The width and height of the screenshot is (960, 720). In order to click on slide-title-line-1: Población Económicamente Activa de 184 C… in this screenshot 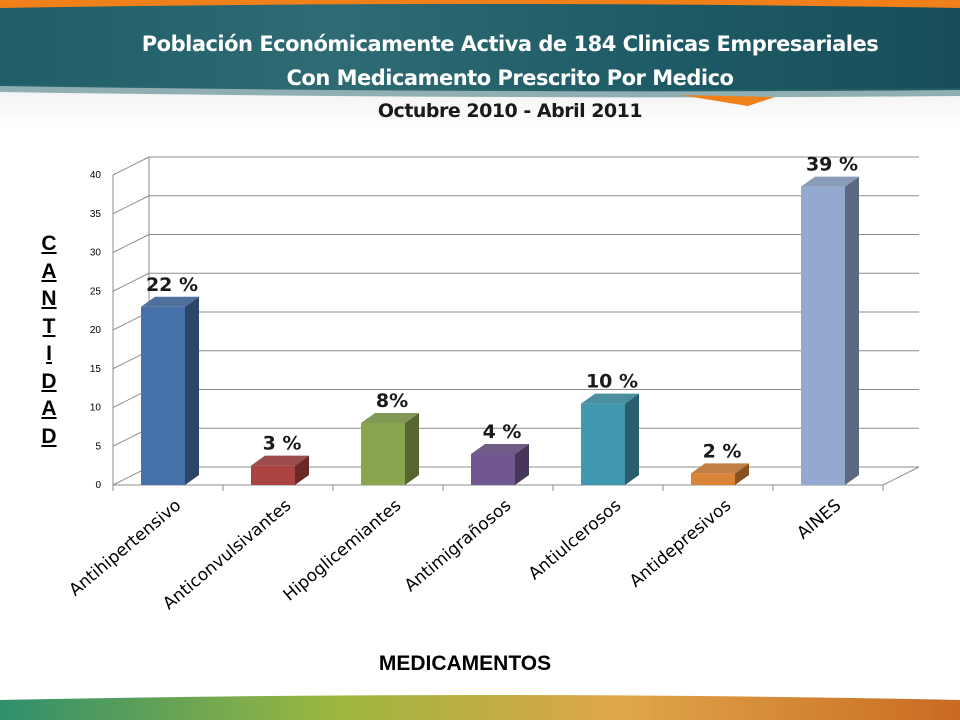, I will do `click(510, 44)`.